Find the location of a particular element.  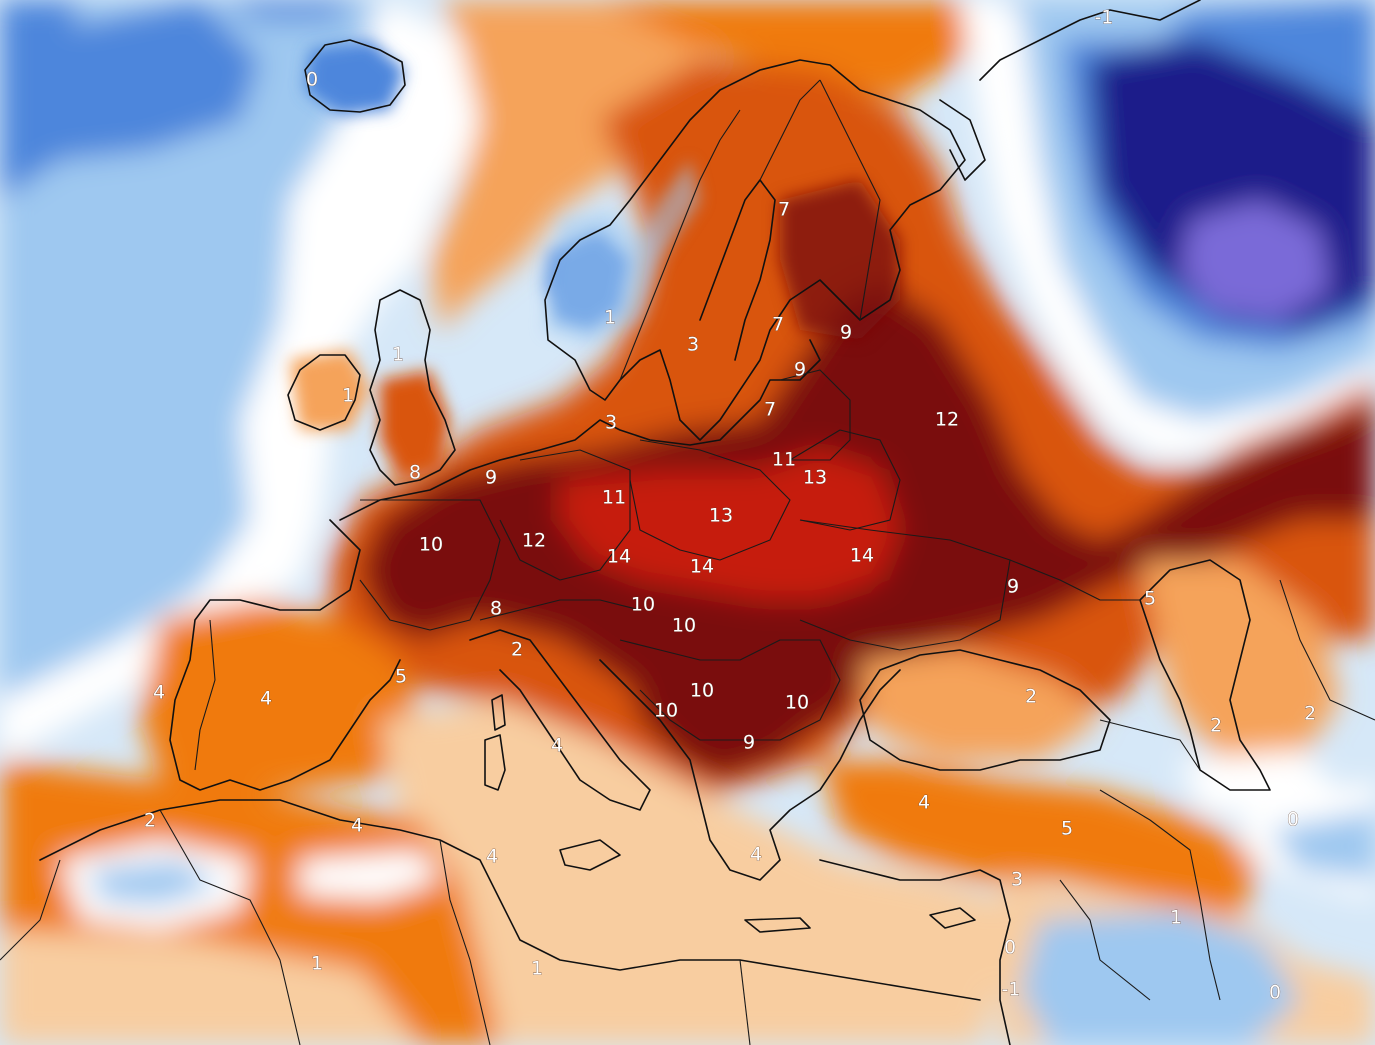

anomaly-label-turkey-east: 5 is located at coordinates (1067, 829).